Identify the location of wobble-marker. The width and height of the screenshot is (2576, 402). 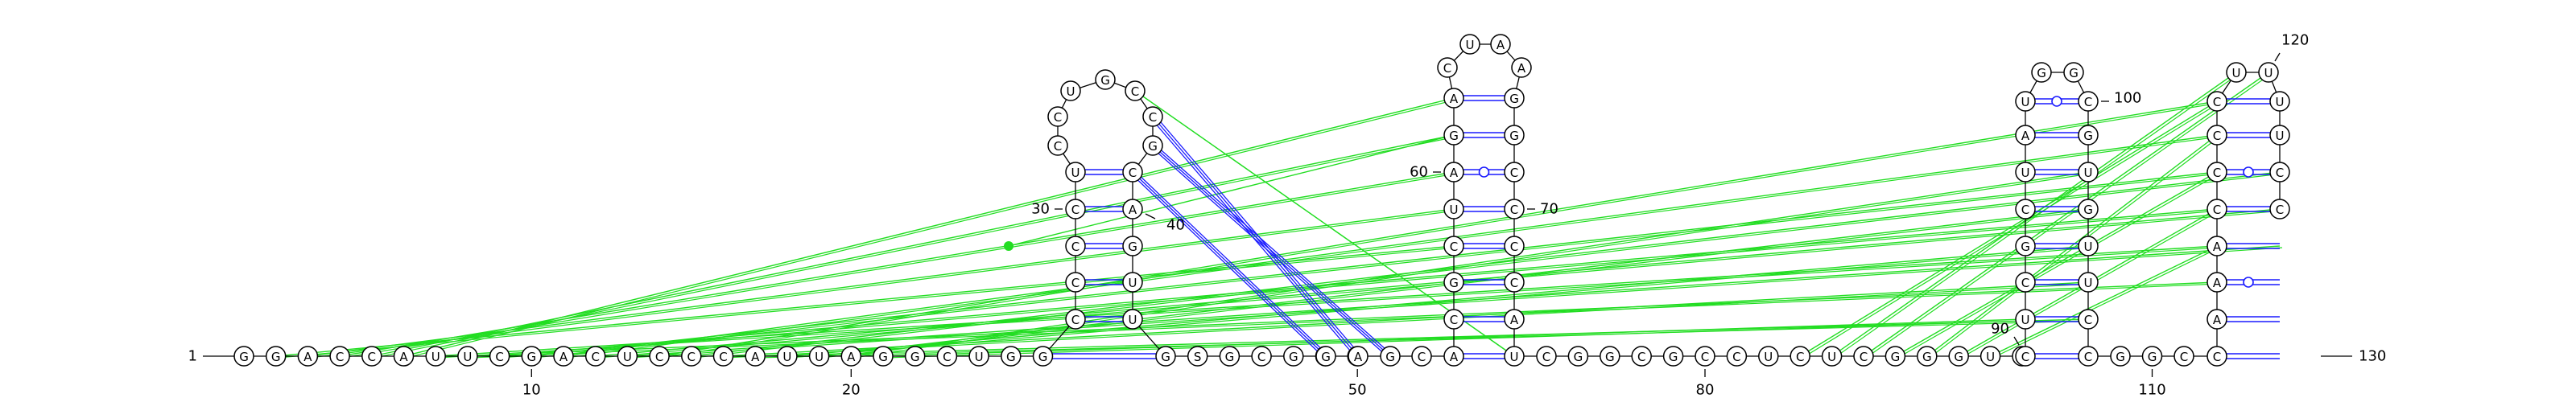
(2248, 172).